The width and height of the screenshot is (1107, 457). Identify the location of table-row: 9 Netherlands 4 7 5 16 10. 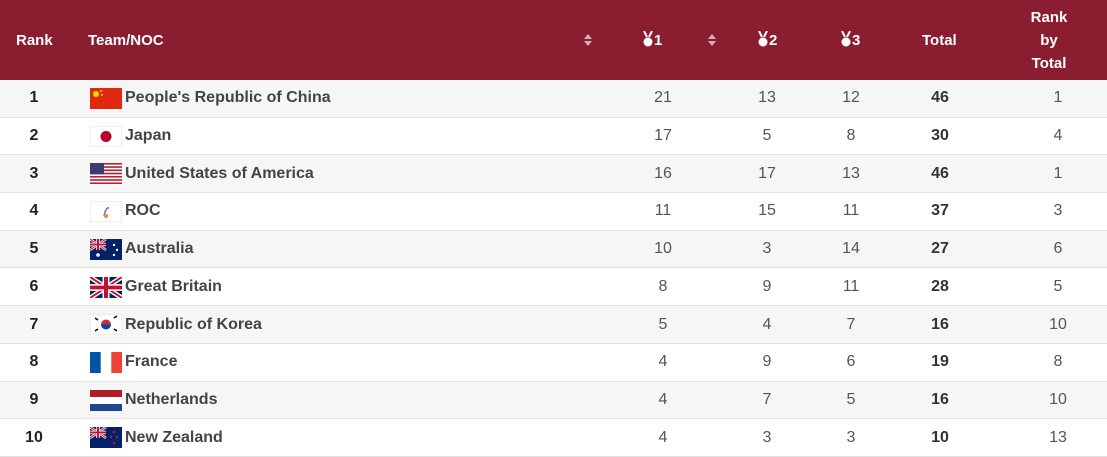
(553, 400).